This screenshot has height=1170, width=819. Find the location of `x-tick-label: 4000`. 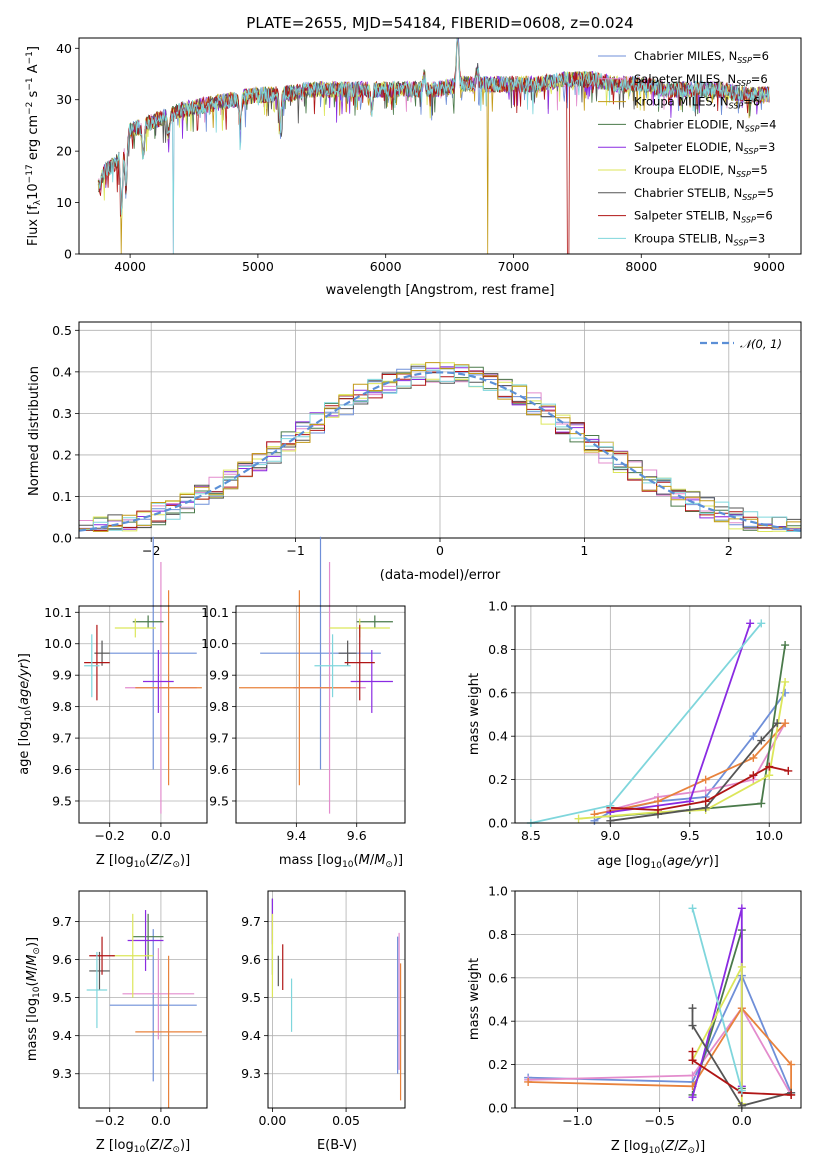

x-tick-label: 4000 is located at coordinates (130, 266).